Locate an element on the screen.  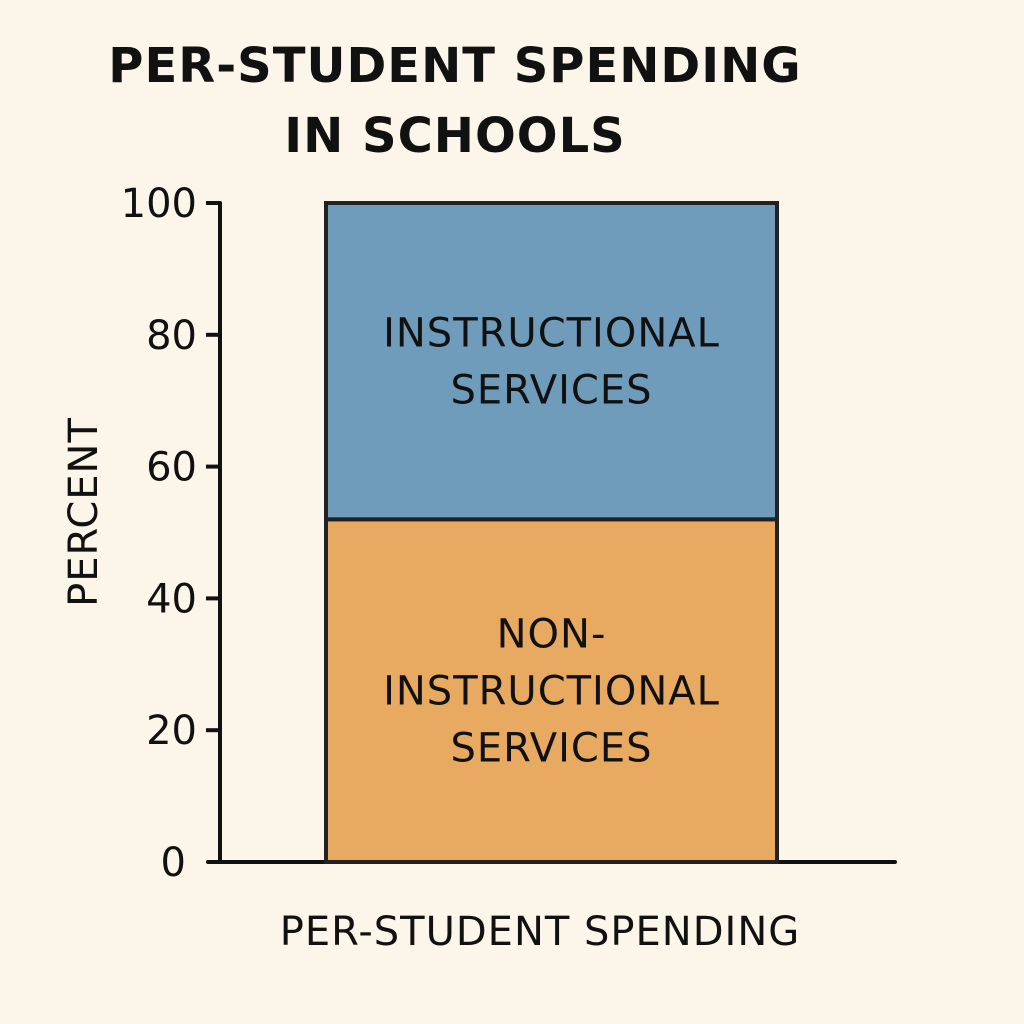
chart-title-line: IN SCHOOLS is located at coordinates (454, 136).